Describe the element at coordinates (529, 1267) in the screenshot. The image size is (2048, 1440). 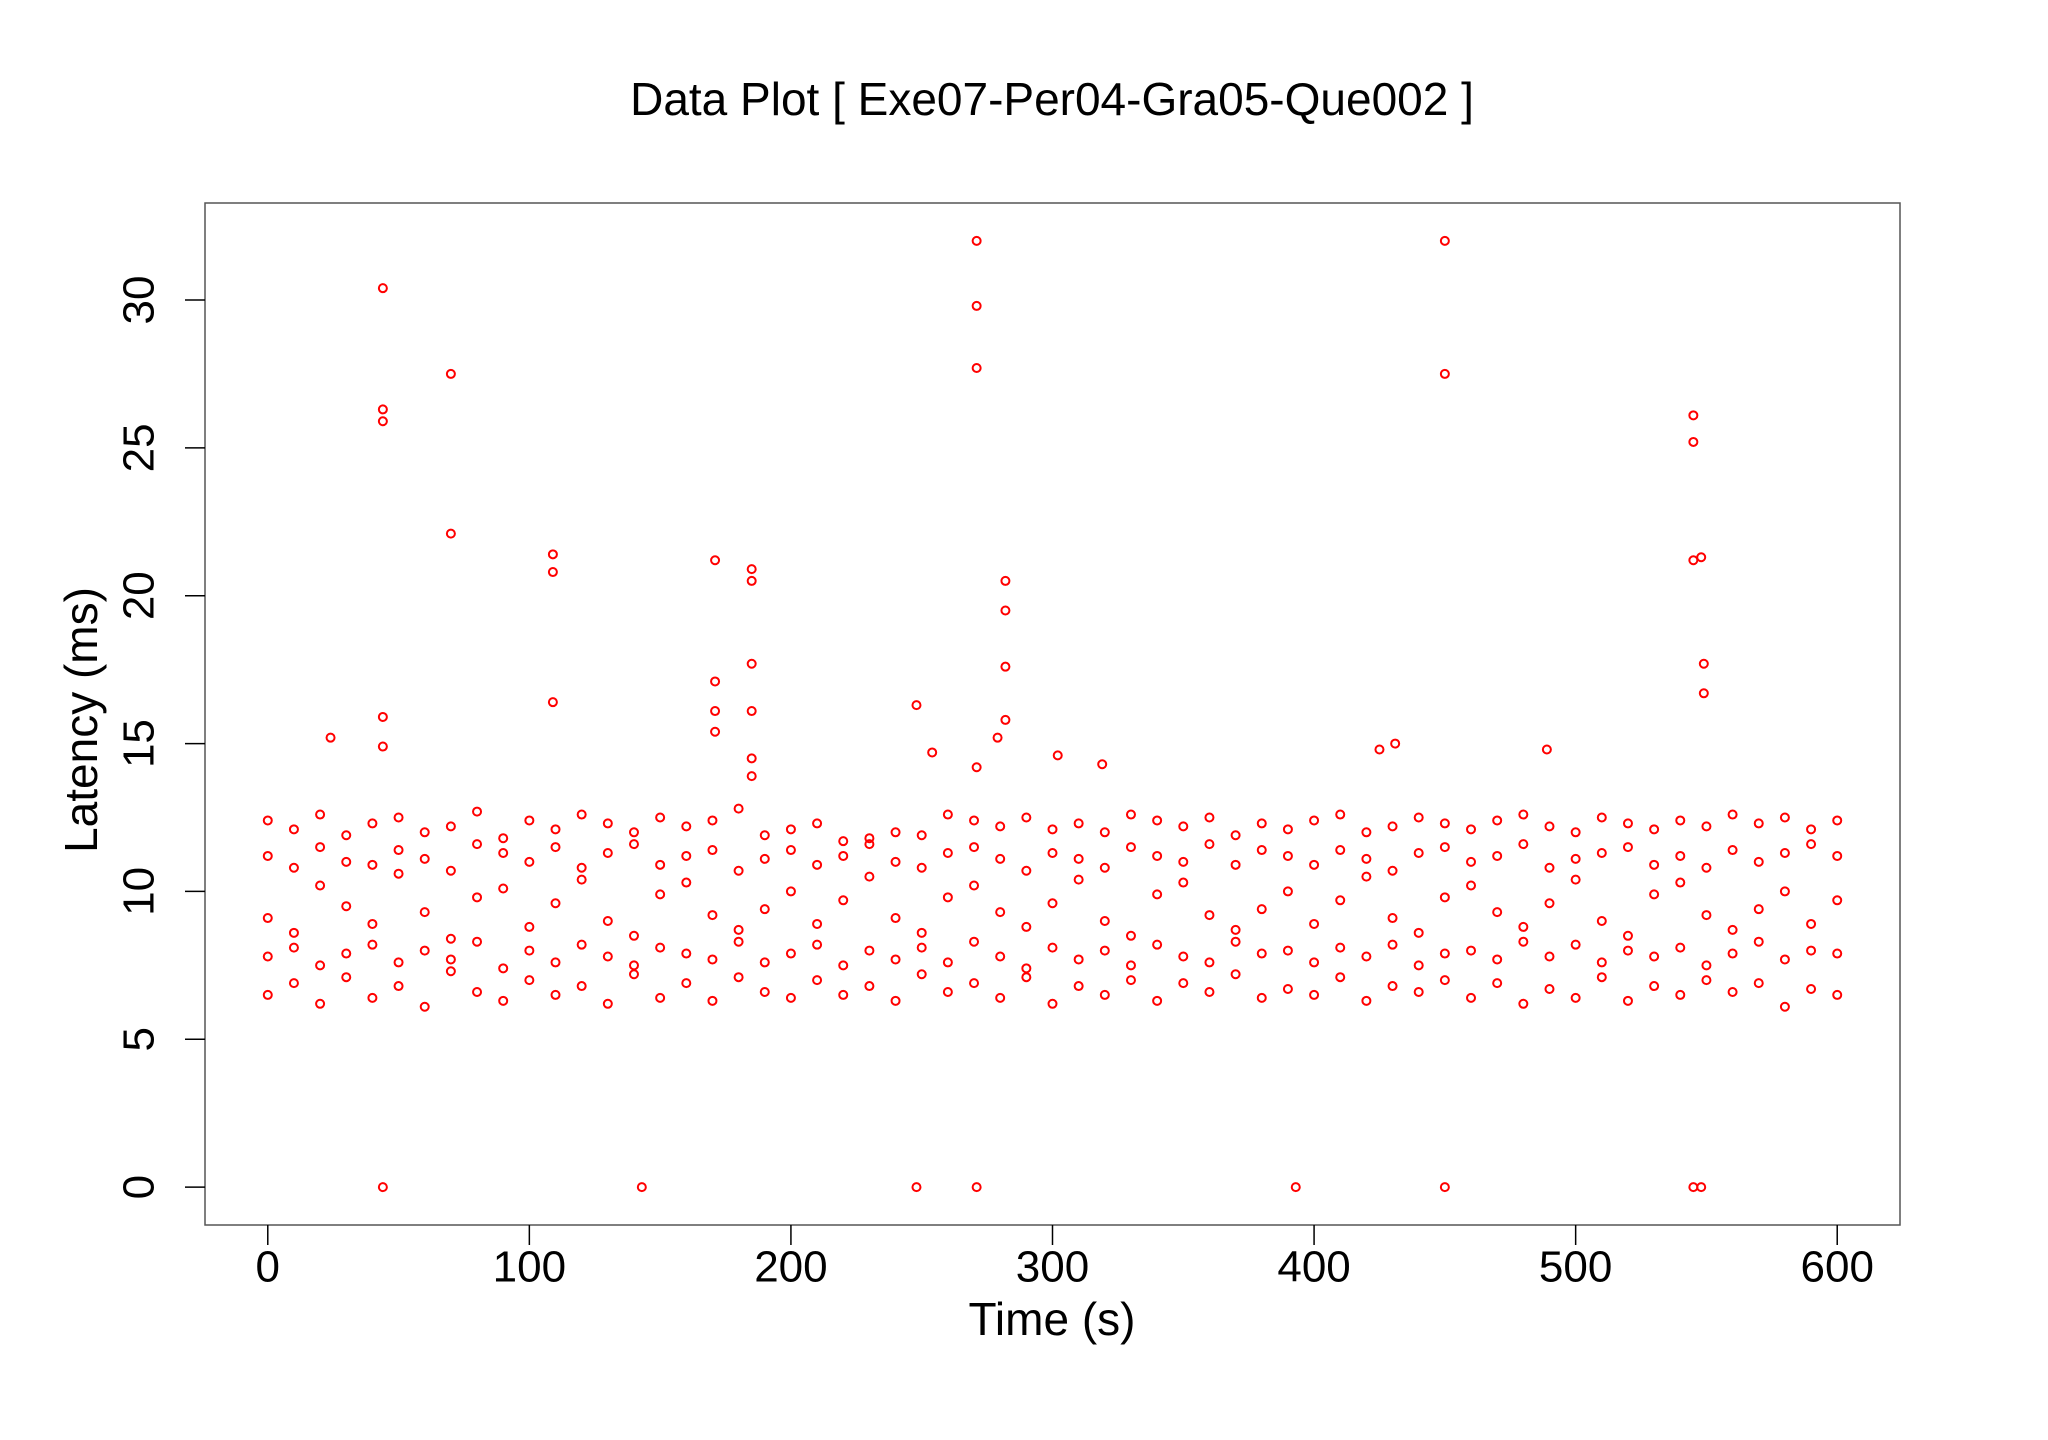
I see `x-tick-label: 100` at that location.